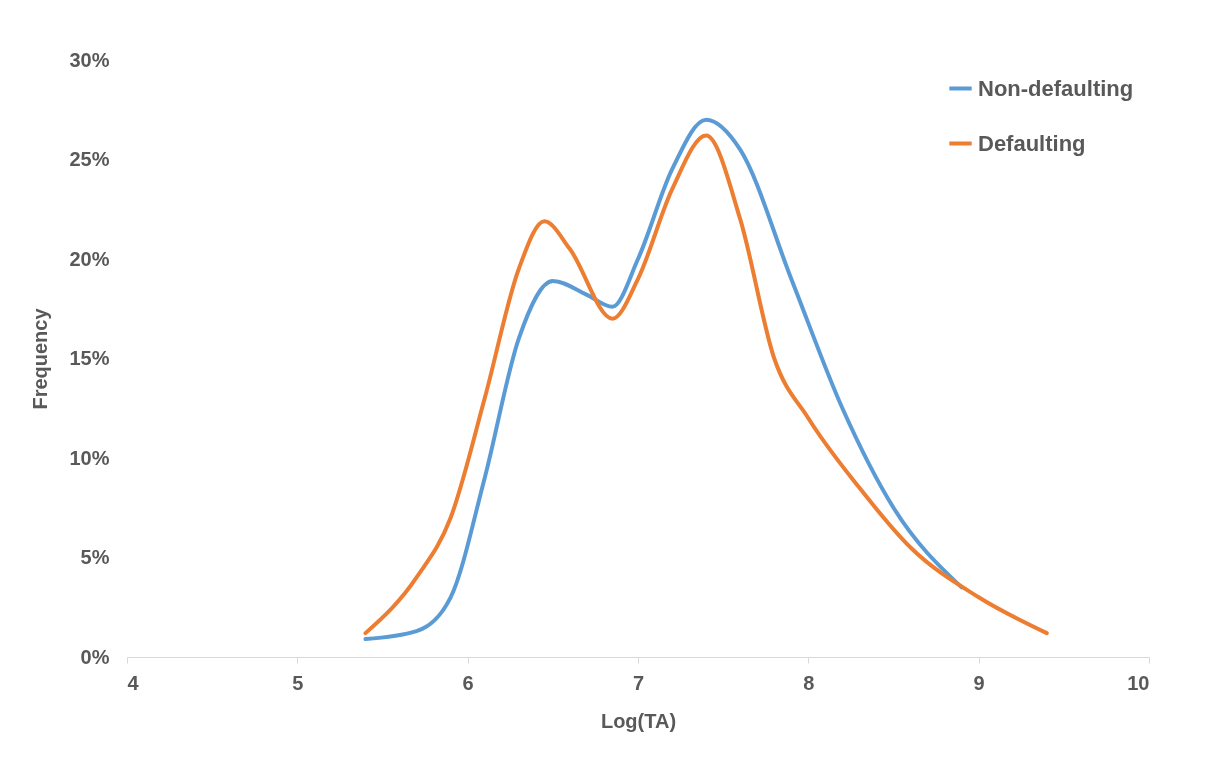  Describe the element at coordinates (1138, 682) in the screenshot. I see `x-tick-label: 10` at that location.